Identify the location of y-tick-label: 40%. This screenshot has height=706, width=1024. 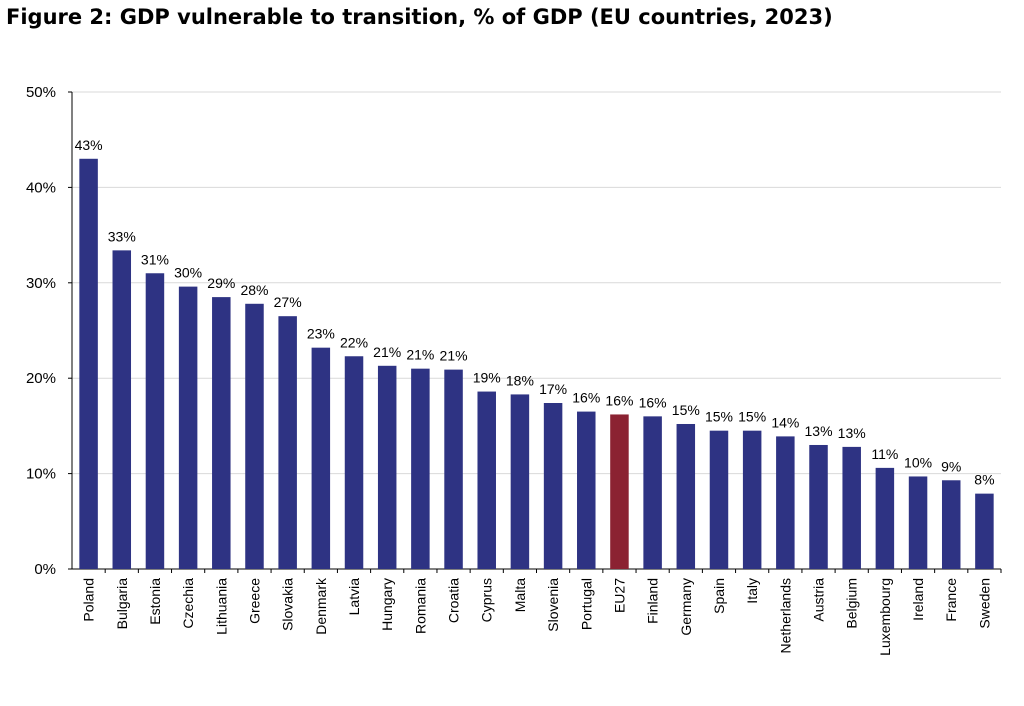
(41, 187).